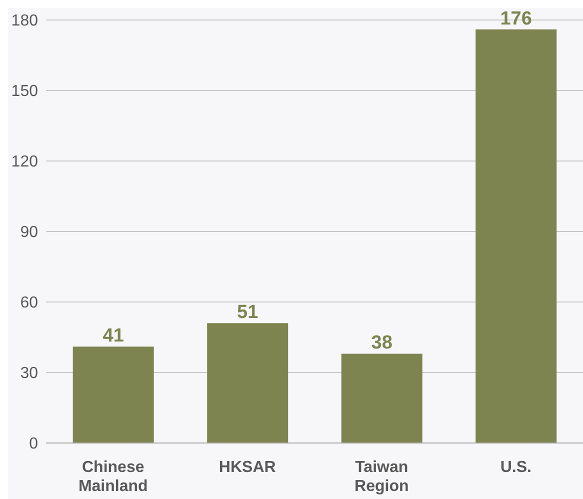  I want to click on data-label: 41, so click(113, 336).